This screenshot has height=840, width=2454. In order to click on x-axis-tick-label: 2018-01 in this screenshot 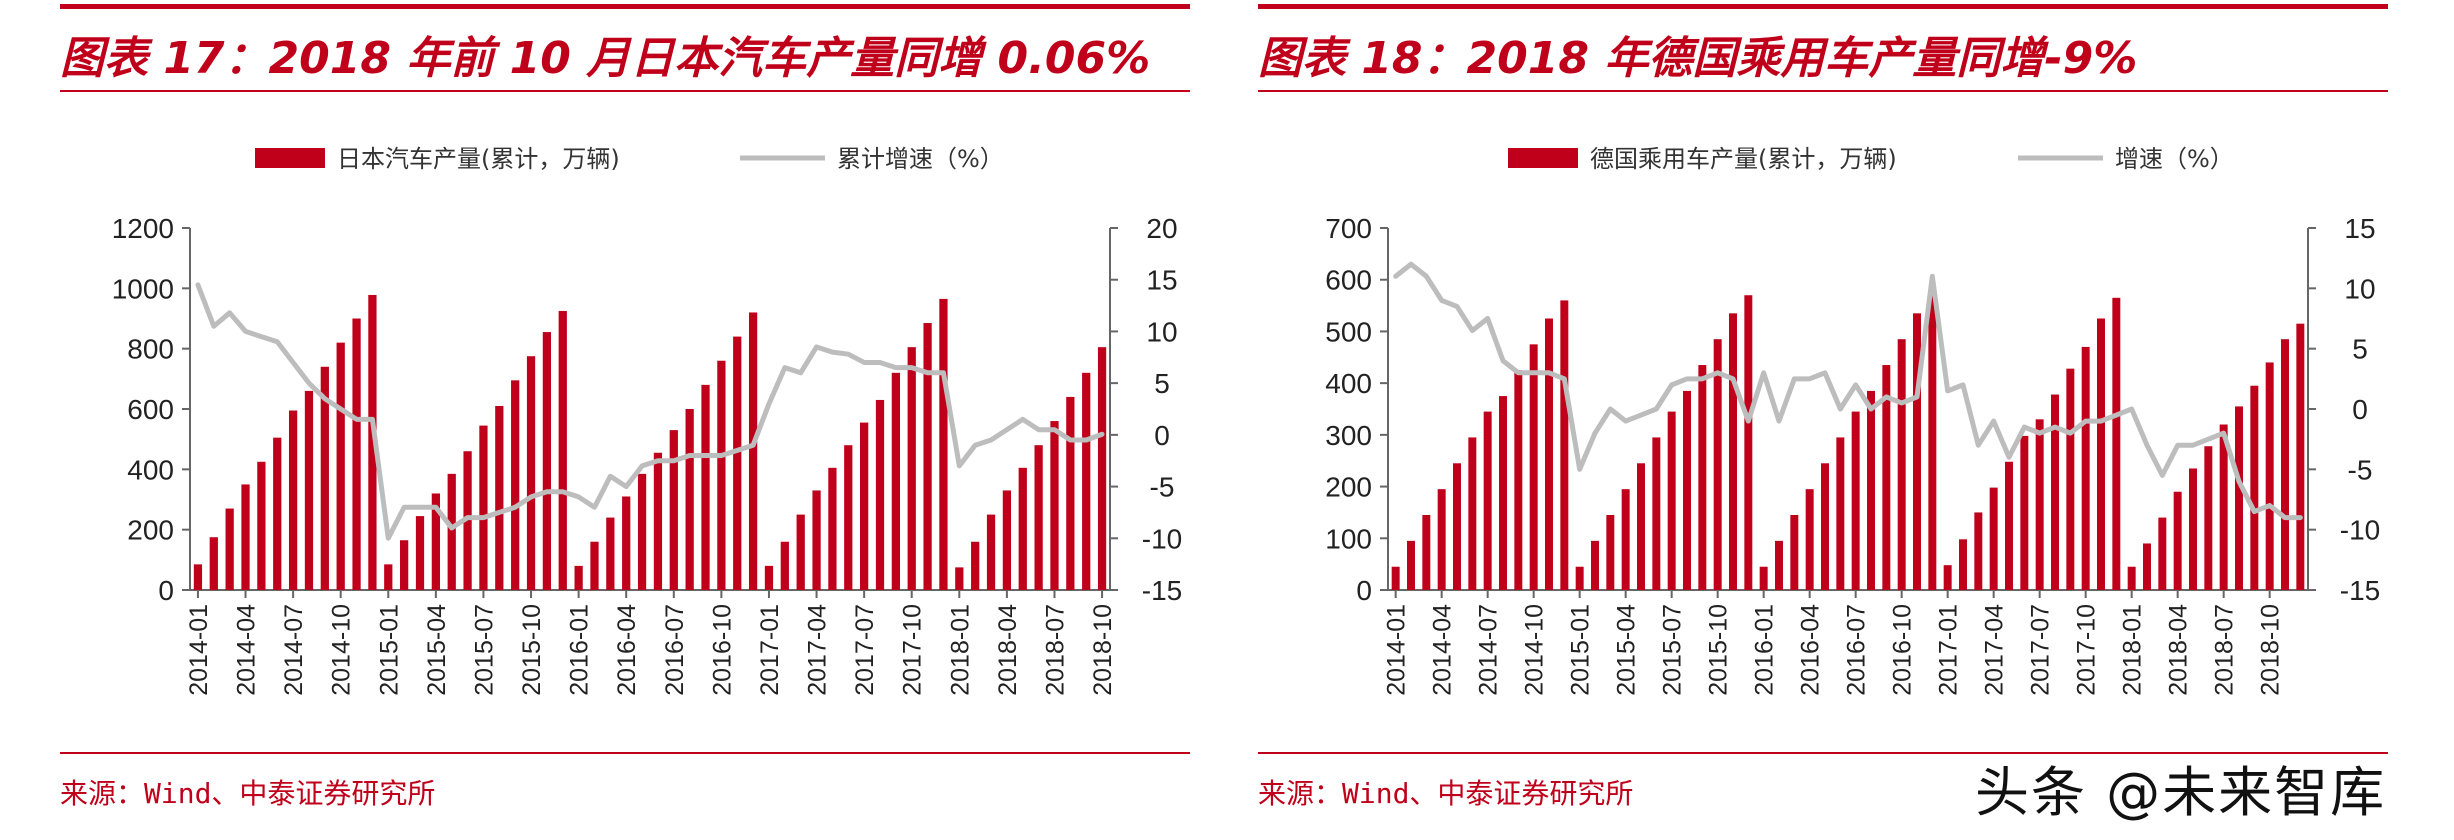, I will do `click(2133, 650)`.